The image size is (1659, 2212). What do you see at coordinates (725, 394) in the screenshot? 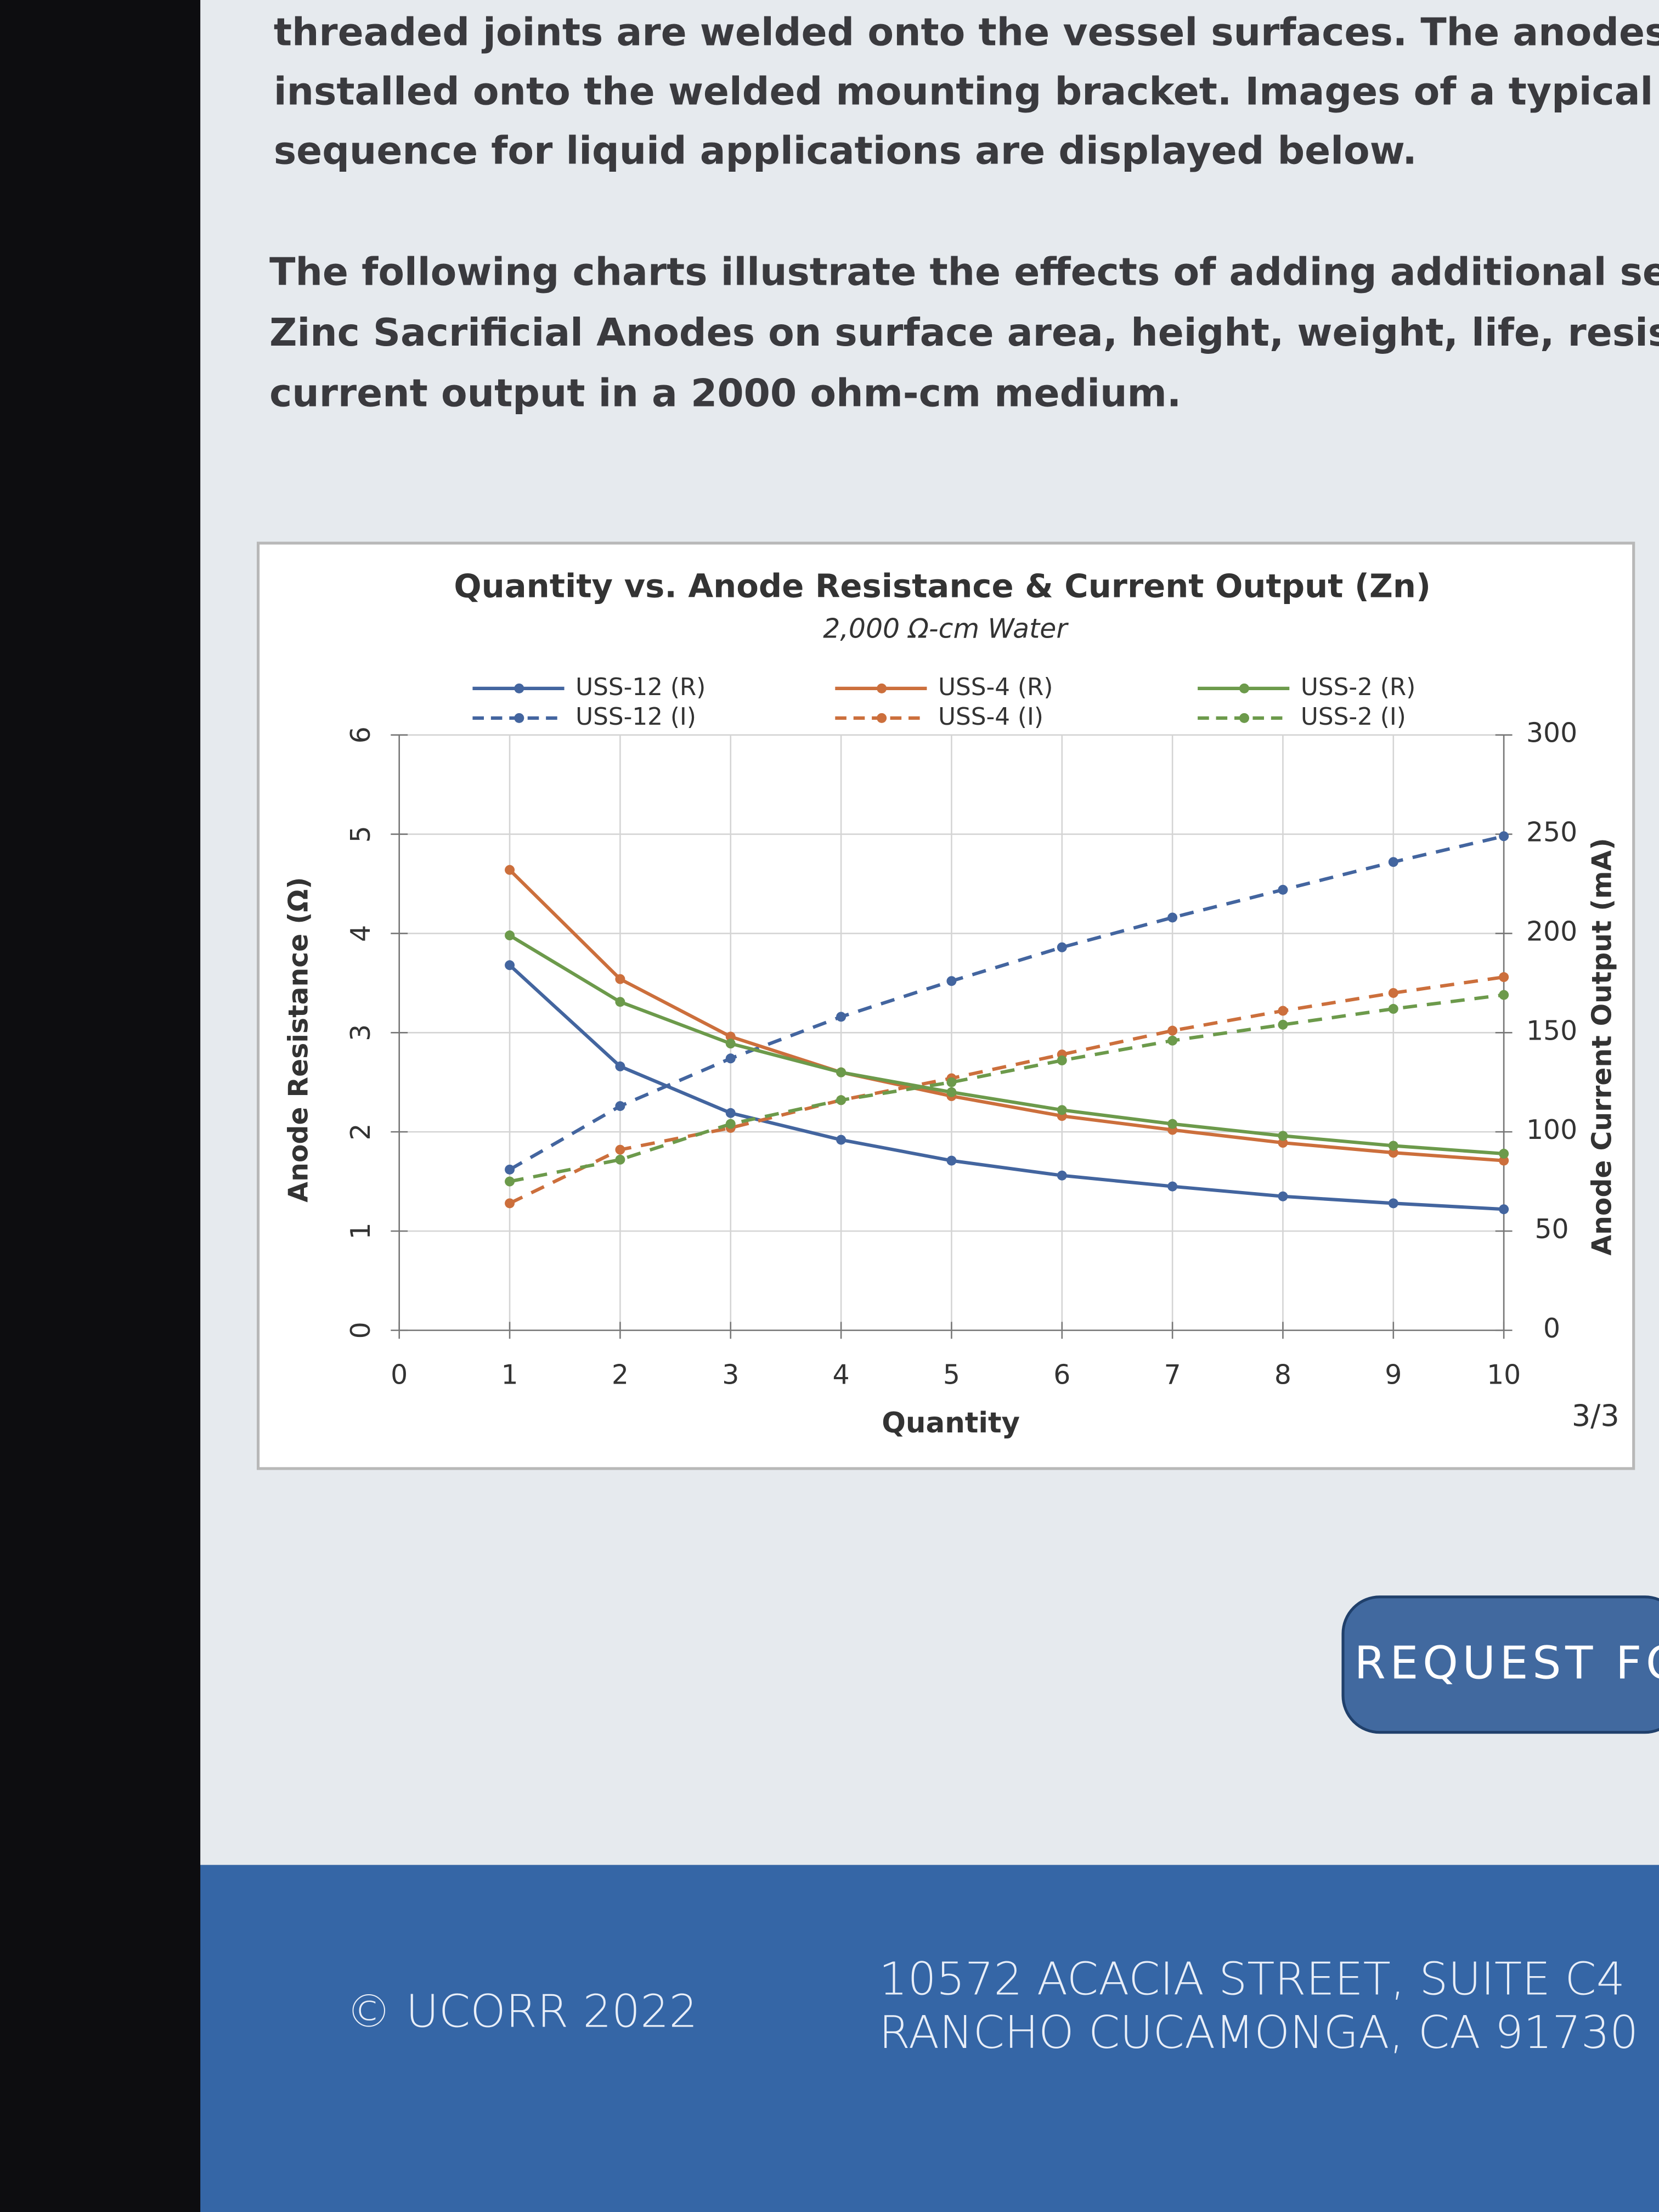
I see `paragraph-line: current output in a 2000 ohm-cm medium.` at bounding box center [725, 394].